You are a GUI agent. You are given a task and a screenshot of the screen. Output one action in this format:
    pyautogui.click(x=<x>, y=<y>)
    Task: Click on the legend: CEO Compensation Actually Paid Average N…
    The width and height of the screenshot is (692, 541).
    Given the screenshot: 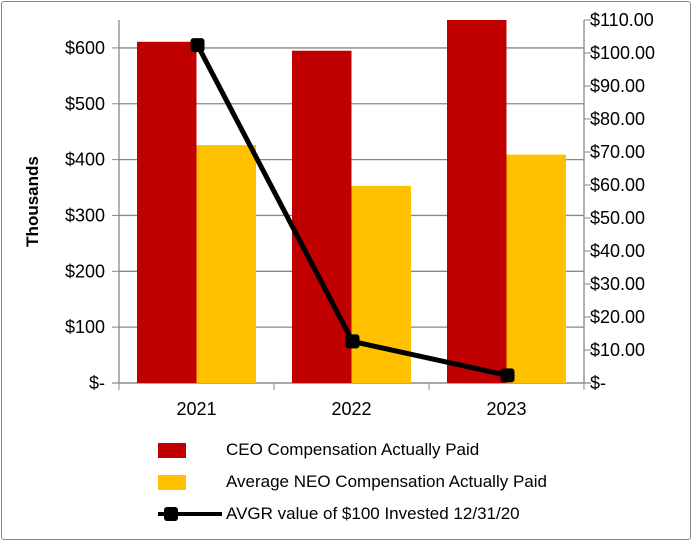 What is the action you would take?
    pyautogui.click(x=352, y=482)
    